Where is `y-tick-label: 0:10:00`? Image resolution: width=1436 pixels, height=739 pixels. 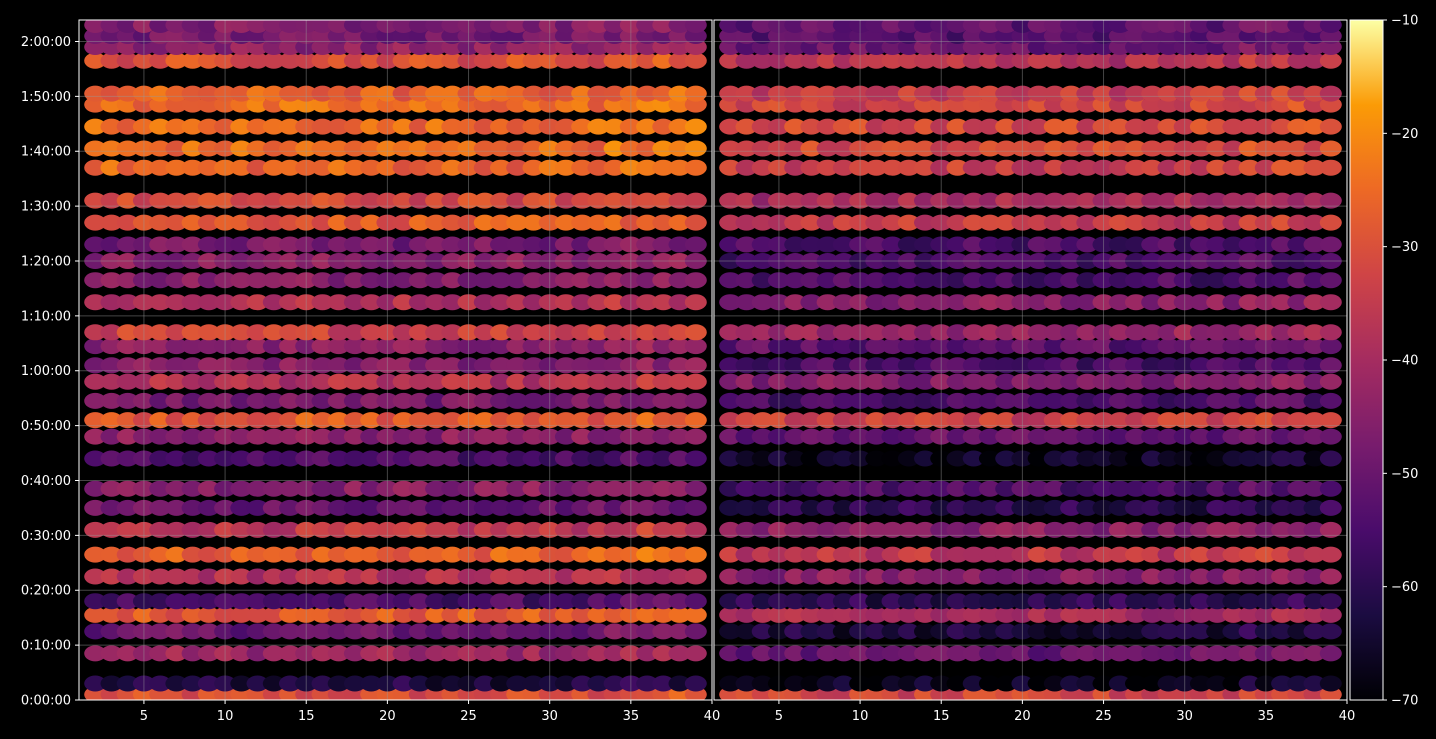 y-tick-label: 0:10:00 is located at coordinates (46, 646).